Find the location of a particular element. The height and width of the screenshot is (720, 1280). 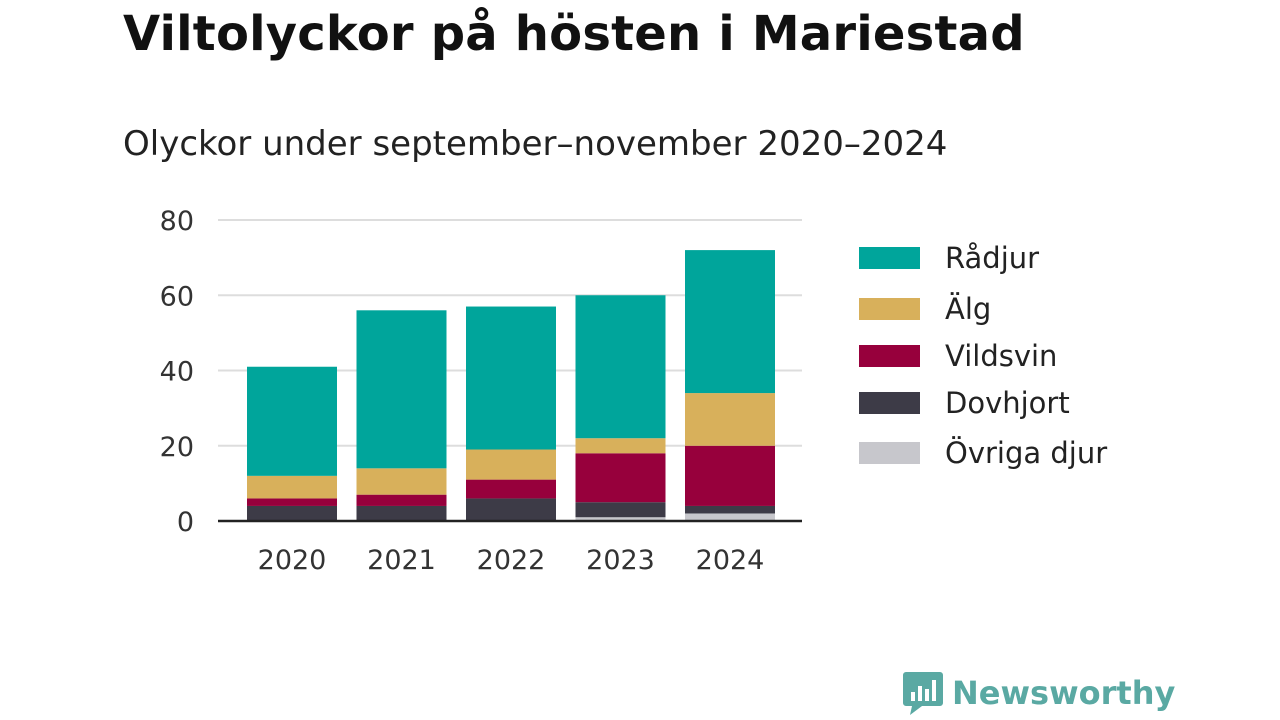

legend-label: Övriga djur is located at coordinates (1026, 453).